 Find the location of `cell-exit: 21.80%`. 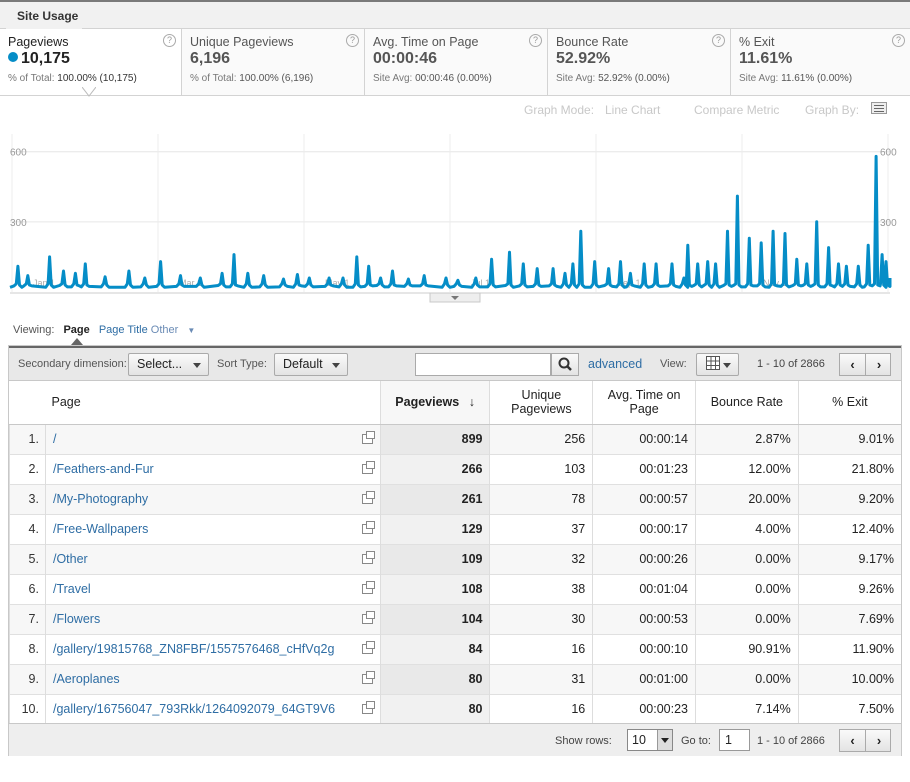

cell-exit: 21.80% is located at coordinates (849, 468).